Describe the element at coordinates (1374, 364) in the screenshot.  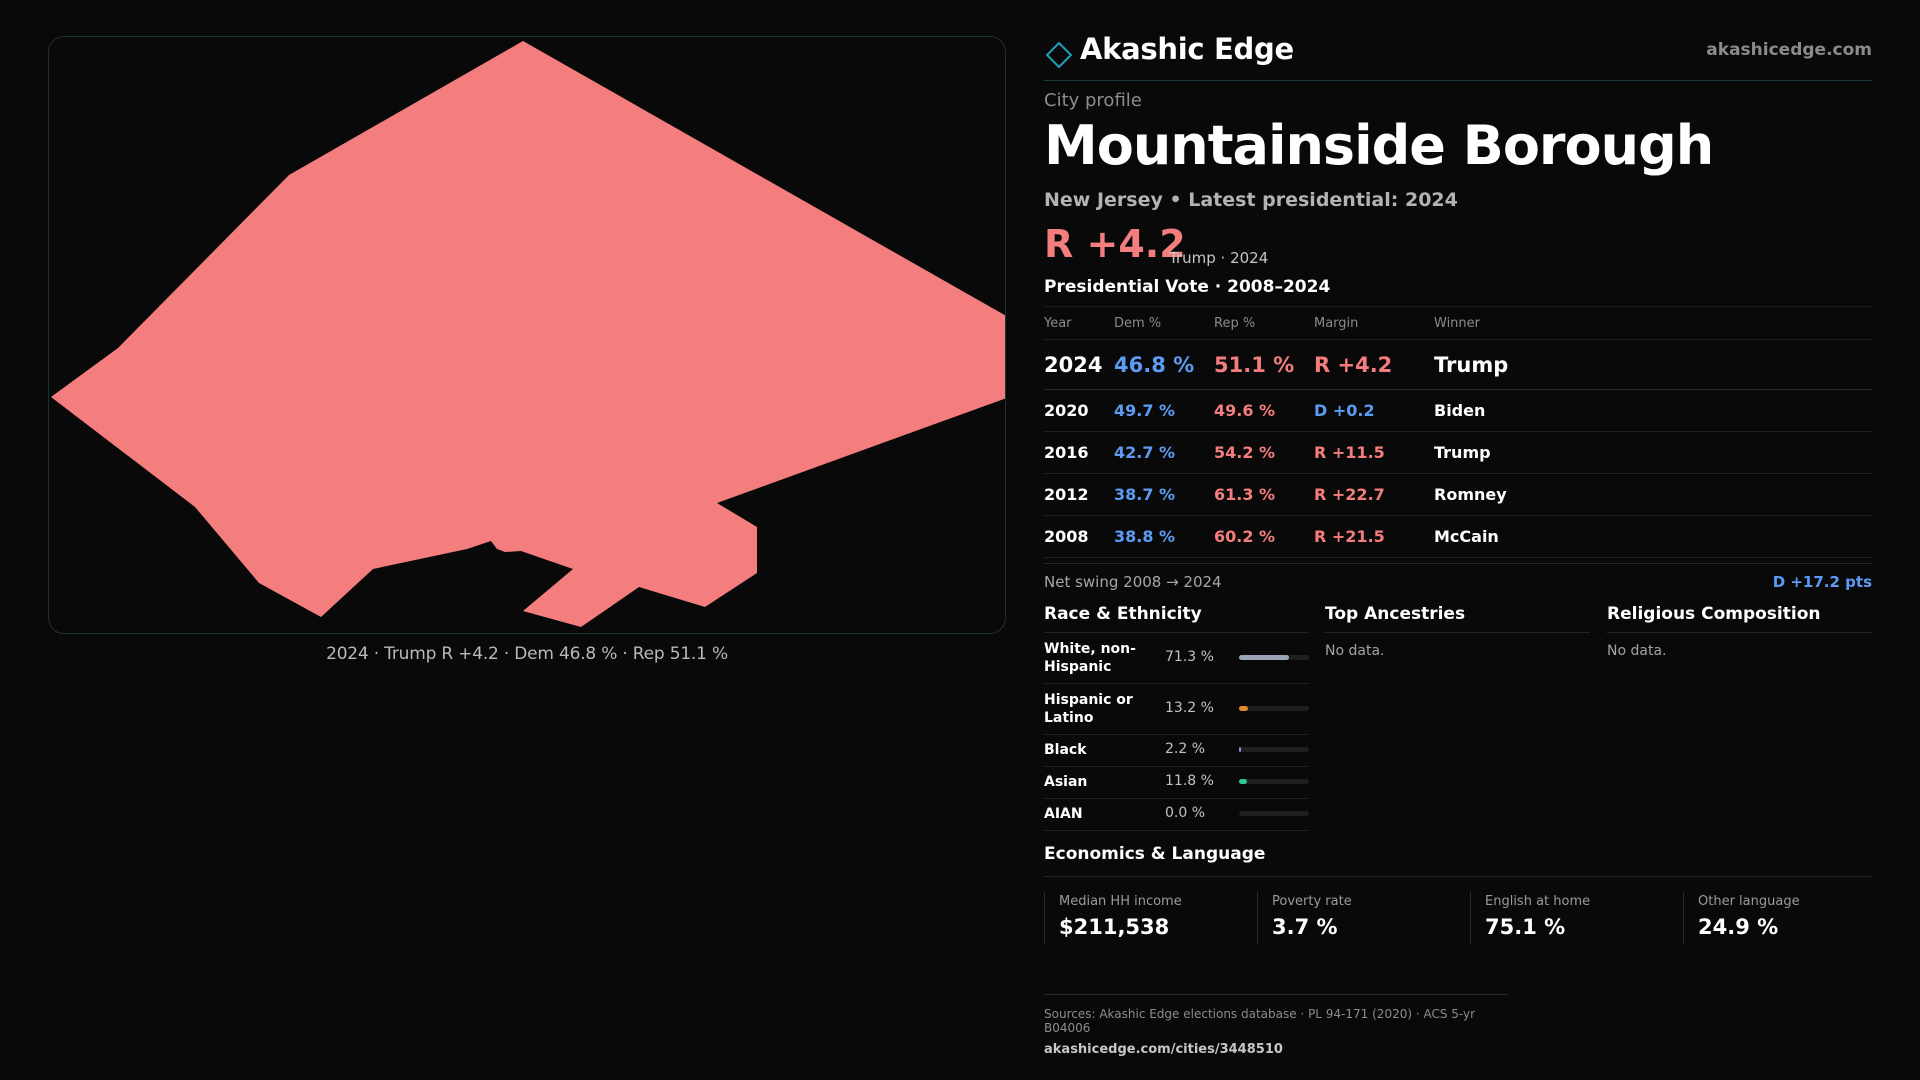
I see `cell-margin: R +4.2` at that location.